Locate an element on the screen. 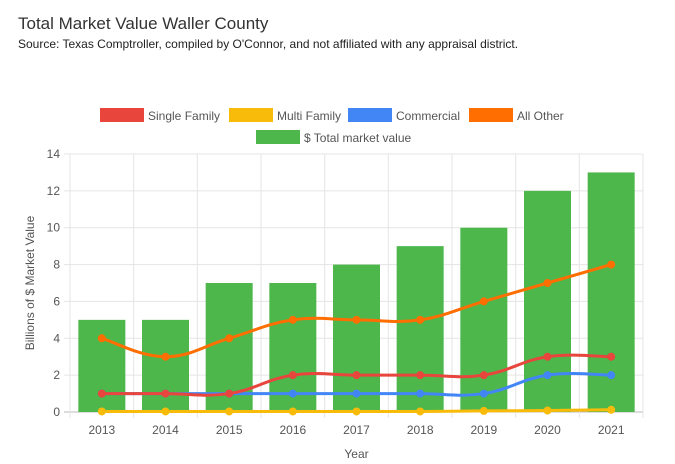 This screenshot has height=464, width=675. x-tick-label: 2016 is located at coordinates (292, 430).